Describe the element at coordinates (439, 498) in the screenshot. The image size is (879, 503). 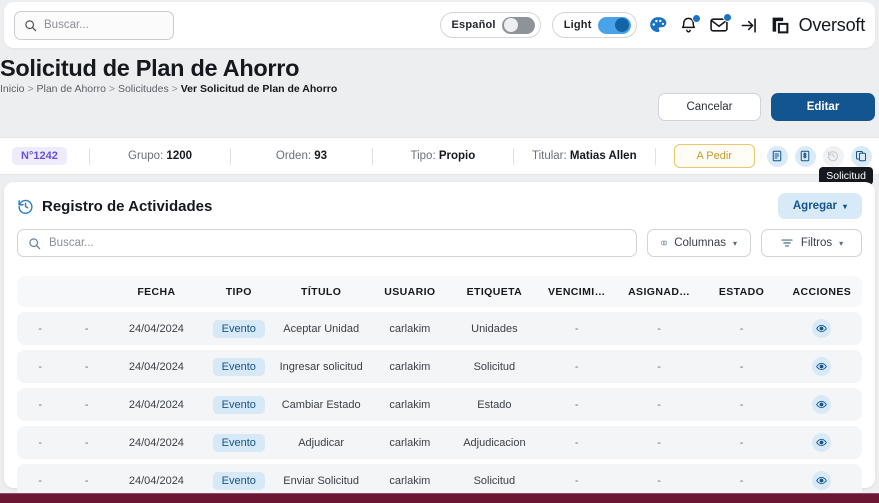
I see `footer-bar` at that location.